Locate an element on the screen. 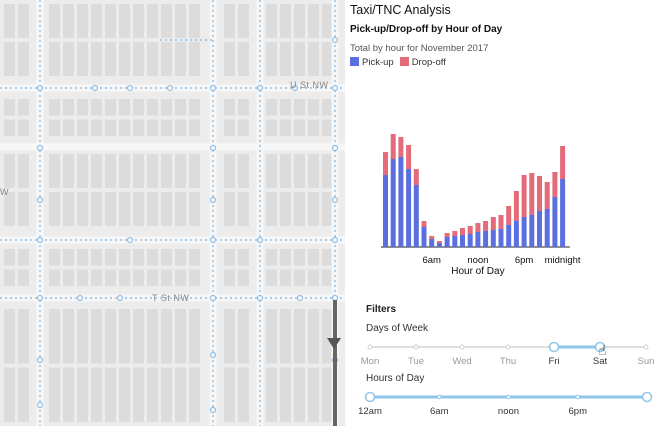 The height and width of the screenshot is (426, 667). panel-title: Taxi/TNC Analysis is located at coordinates (400, 10).